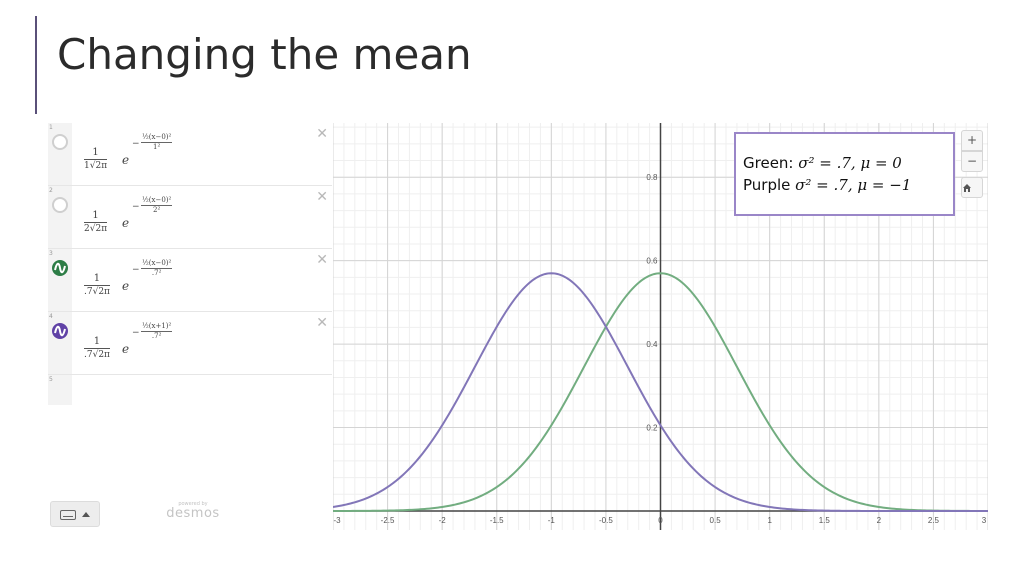 This screenshot has width=1024, height=576. I want to click on zoom-in-button: +, so click(972, 140).